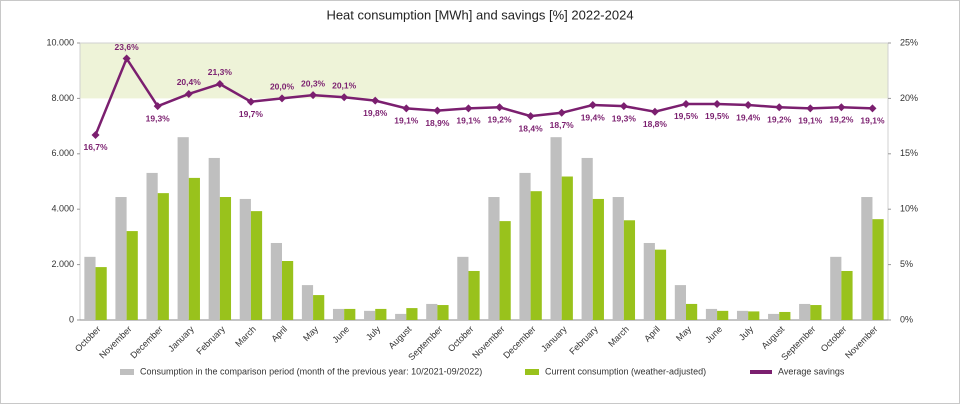 The height and width of the screenshot is (404, 960). What do you see at coordinates (251, 114) in the screenshot?
I see `data-label: 19,7%` at bounding box center [251, 114].